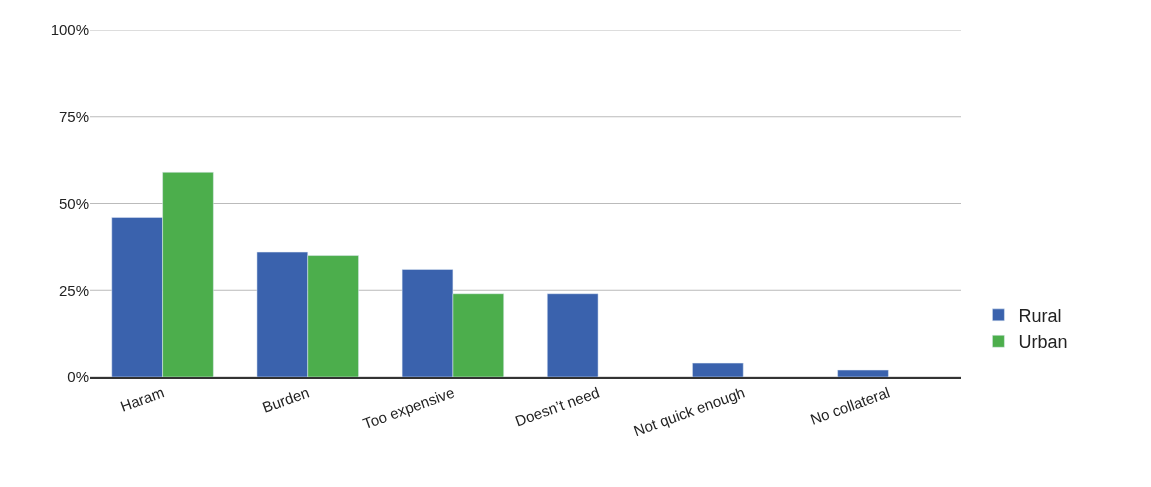 The width and height of the screenshot is (1151, 487). What do you see at coordinates (73, 116) in the screenshot?
I see `y-tick-label: 75%` at bounding box center [73, 116].